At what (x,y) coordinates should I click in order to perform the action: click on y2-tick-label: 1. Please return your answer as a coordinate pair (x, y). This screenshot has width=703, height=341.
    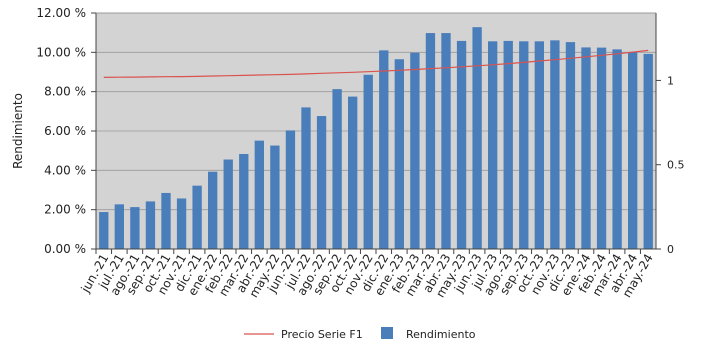
    Looking at the image, I should click on (670, 80).